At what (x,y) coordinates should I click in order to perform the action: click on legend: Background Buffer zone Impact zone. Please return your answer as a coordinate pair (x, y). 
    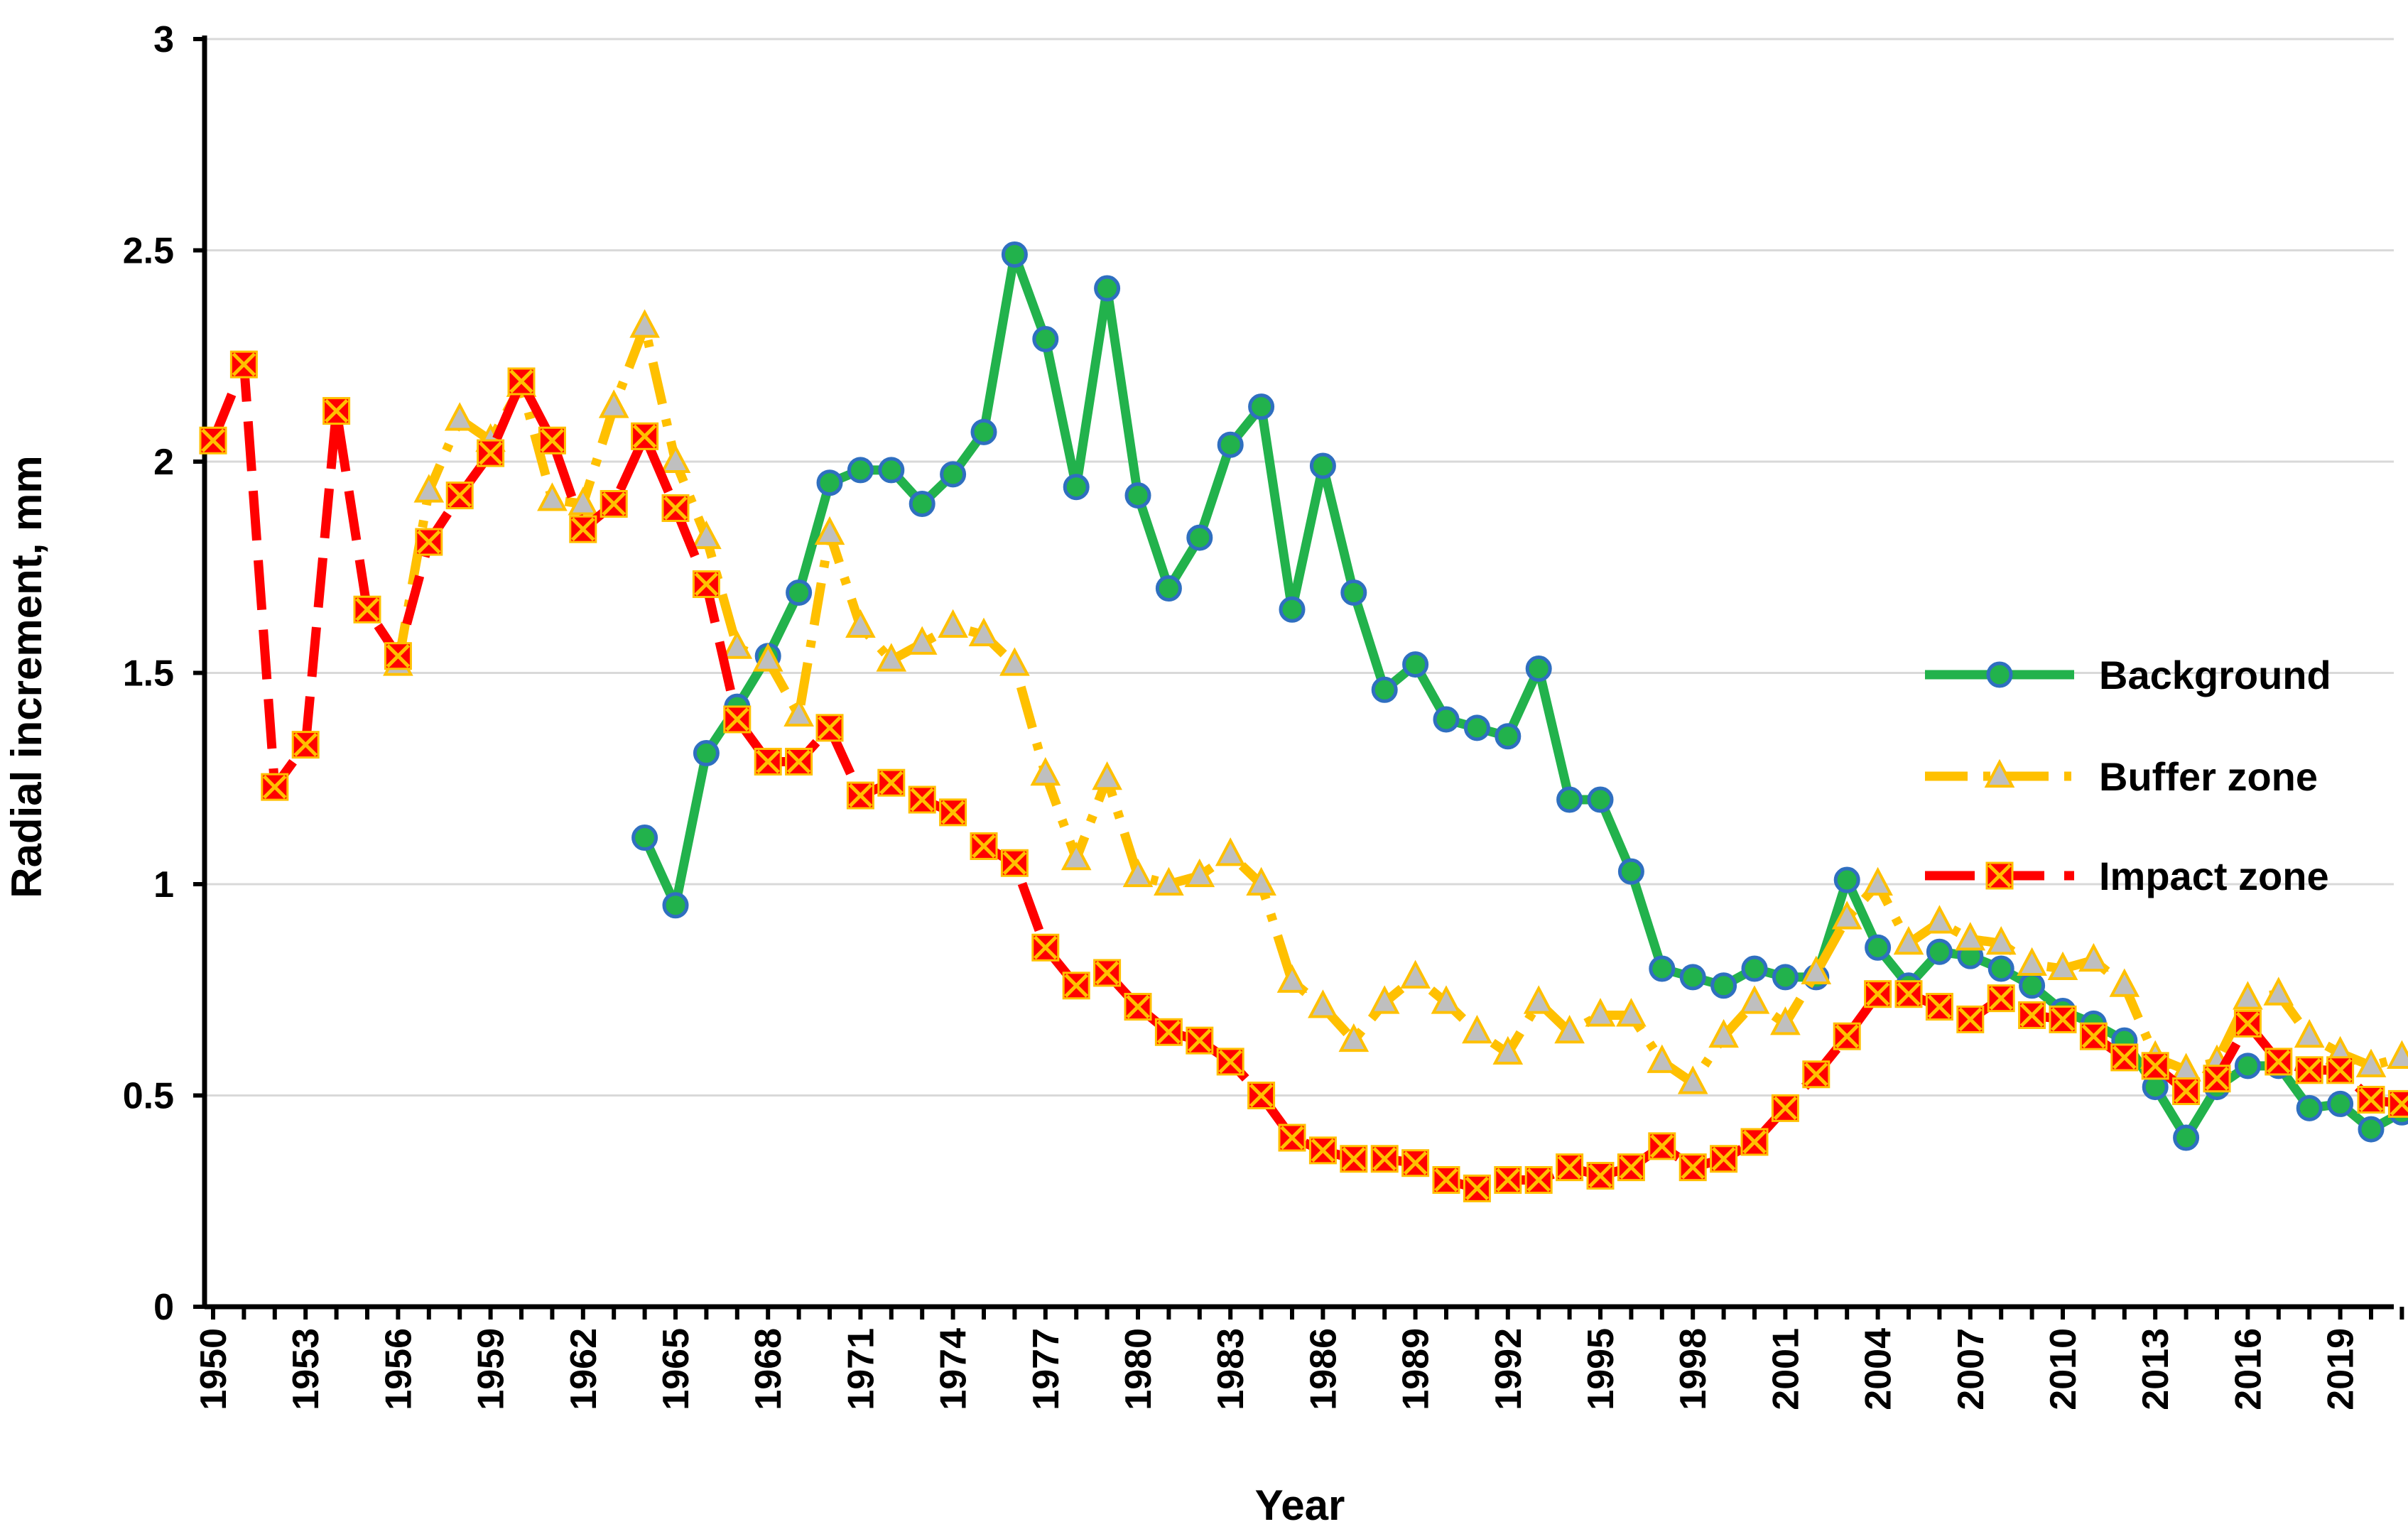
    Looking at the image, I should click on (2128, 775).